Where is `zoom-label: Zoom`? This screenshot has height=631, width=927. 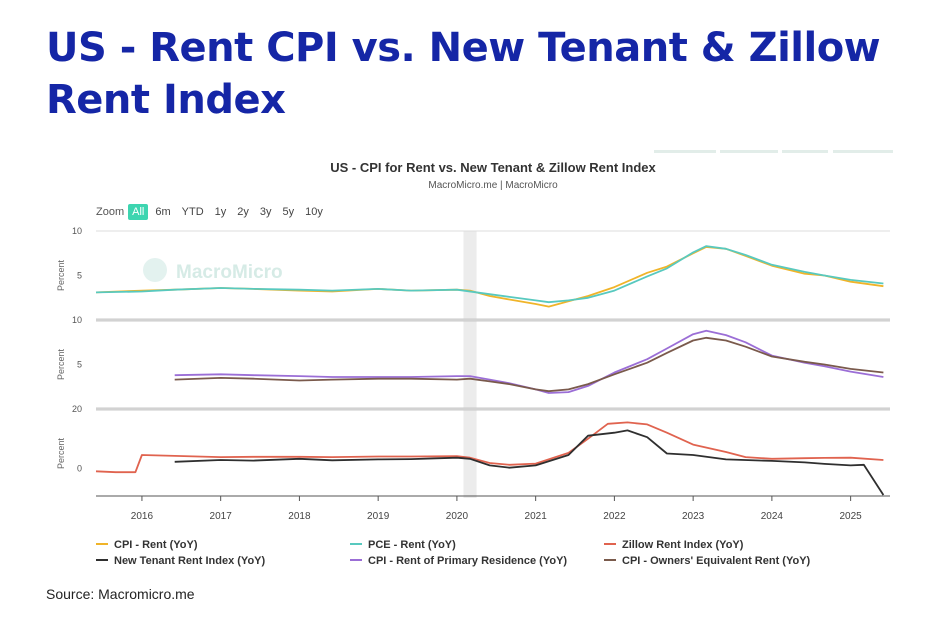
zoom-label: Zoom is located at coordinates (110, 212).